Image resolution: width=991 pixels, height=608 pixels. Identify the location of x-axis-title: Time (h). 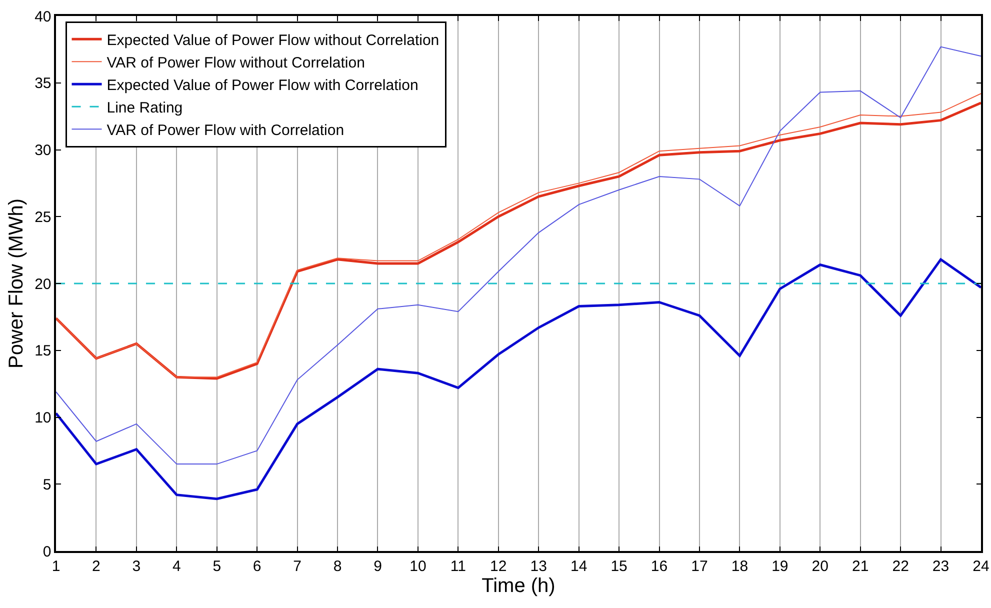
(519, 585).